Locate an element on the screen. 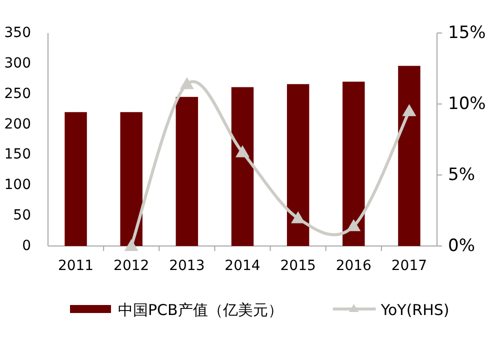 The width and height of the screenshot is (500, 350). x-tick-label: 2014 is located at coordinates (242, 266).